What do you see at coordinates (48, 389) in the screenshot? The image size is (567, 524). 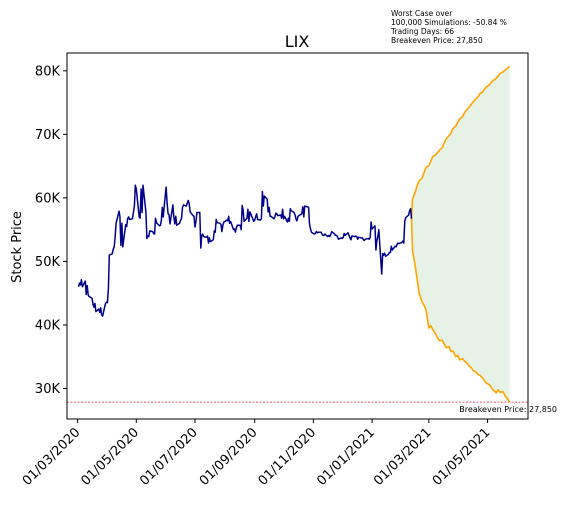 I see `y-tick-label: 30K` at bounding box center [48, 389].